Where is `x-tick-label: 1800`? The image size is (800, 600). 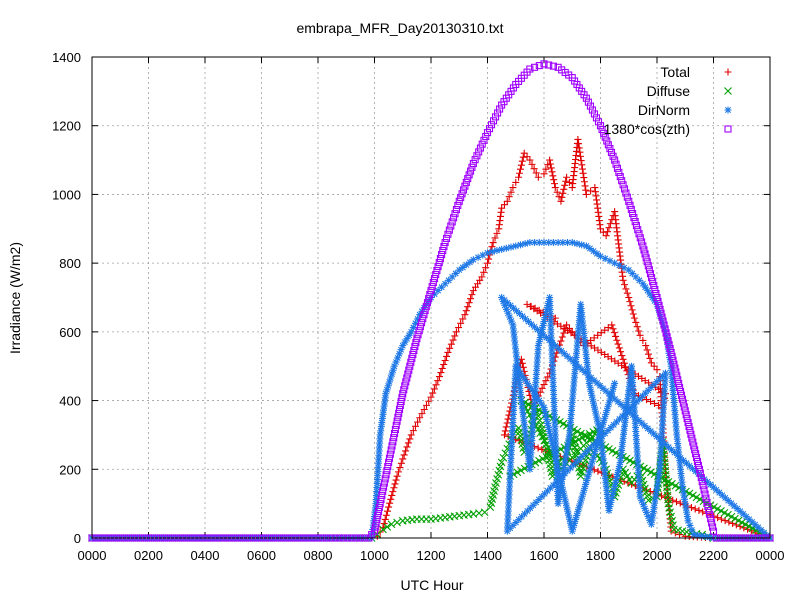 x-tick-label: 1800 is located at coordinates (600, 555).